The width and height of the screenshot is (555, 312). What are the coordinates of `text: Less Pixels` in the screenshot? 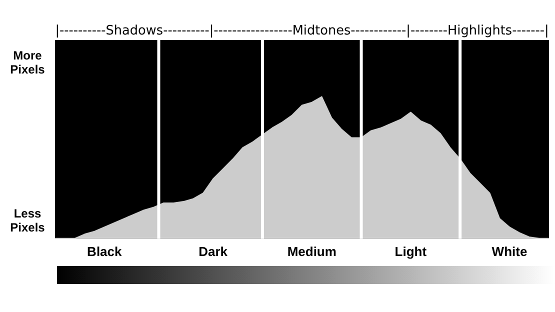 It's located at (28, 220).